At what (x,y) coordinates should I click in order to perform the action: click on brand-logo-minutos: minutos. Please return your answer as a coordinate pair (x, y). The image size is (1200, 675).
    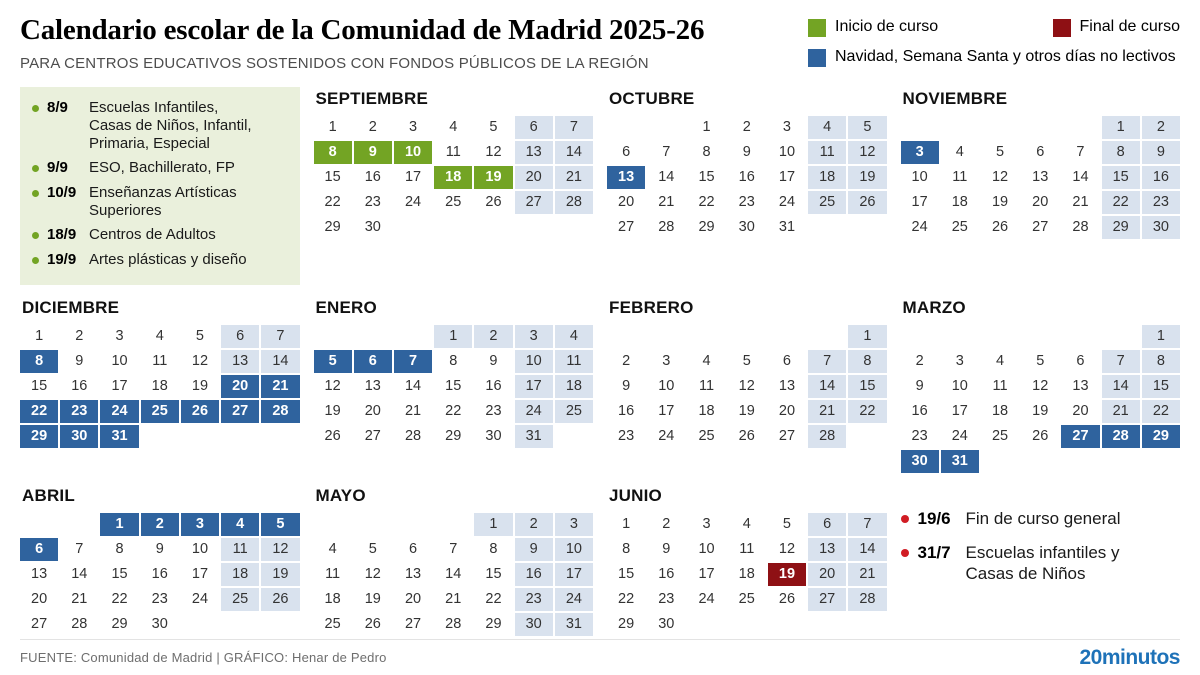
    Looking at the image, I should click on (1141, 657).